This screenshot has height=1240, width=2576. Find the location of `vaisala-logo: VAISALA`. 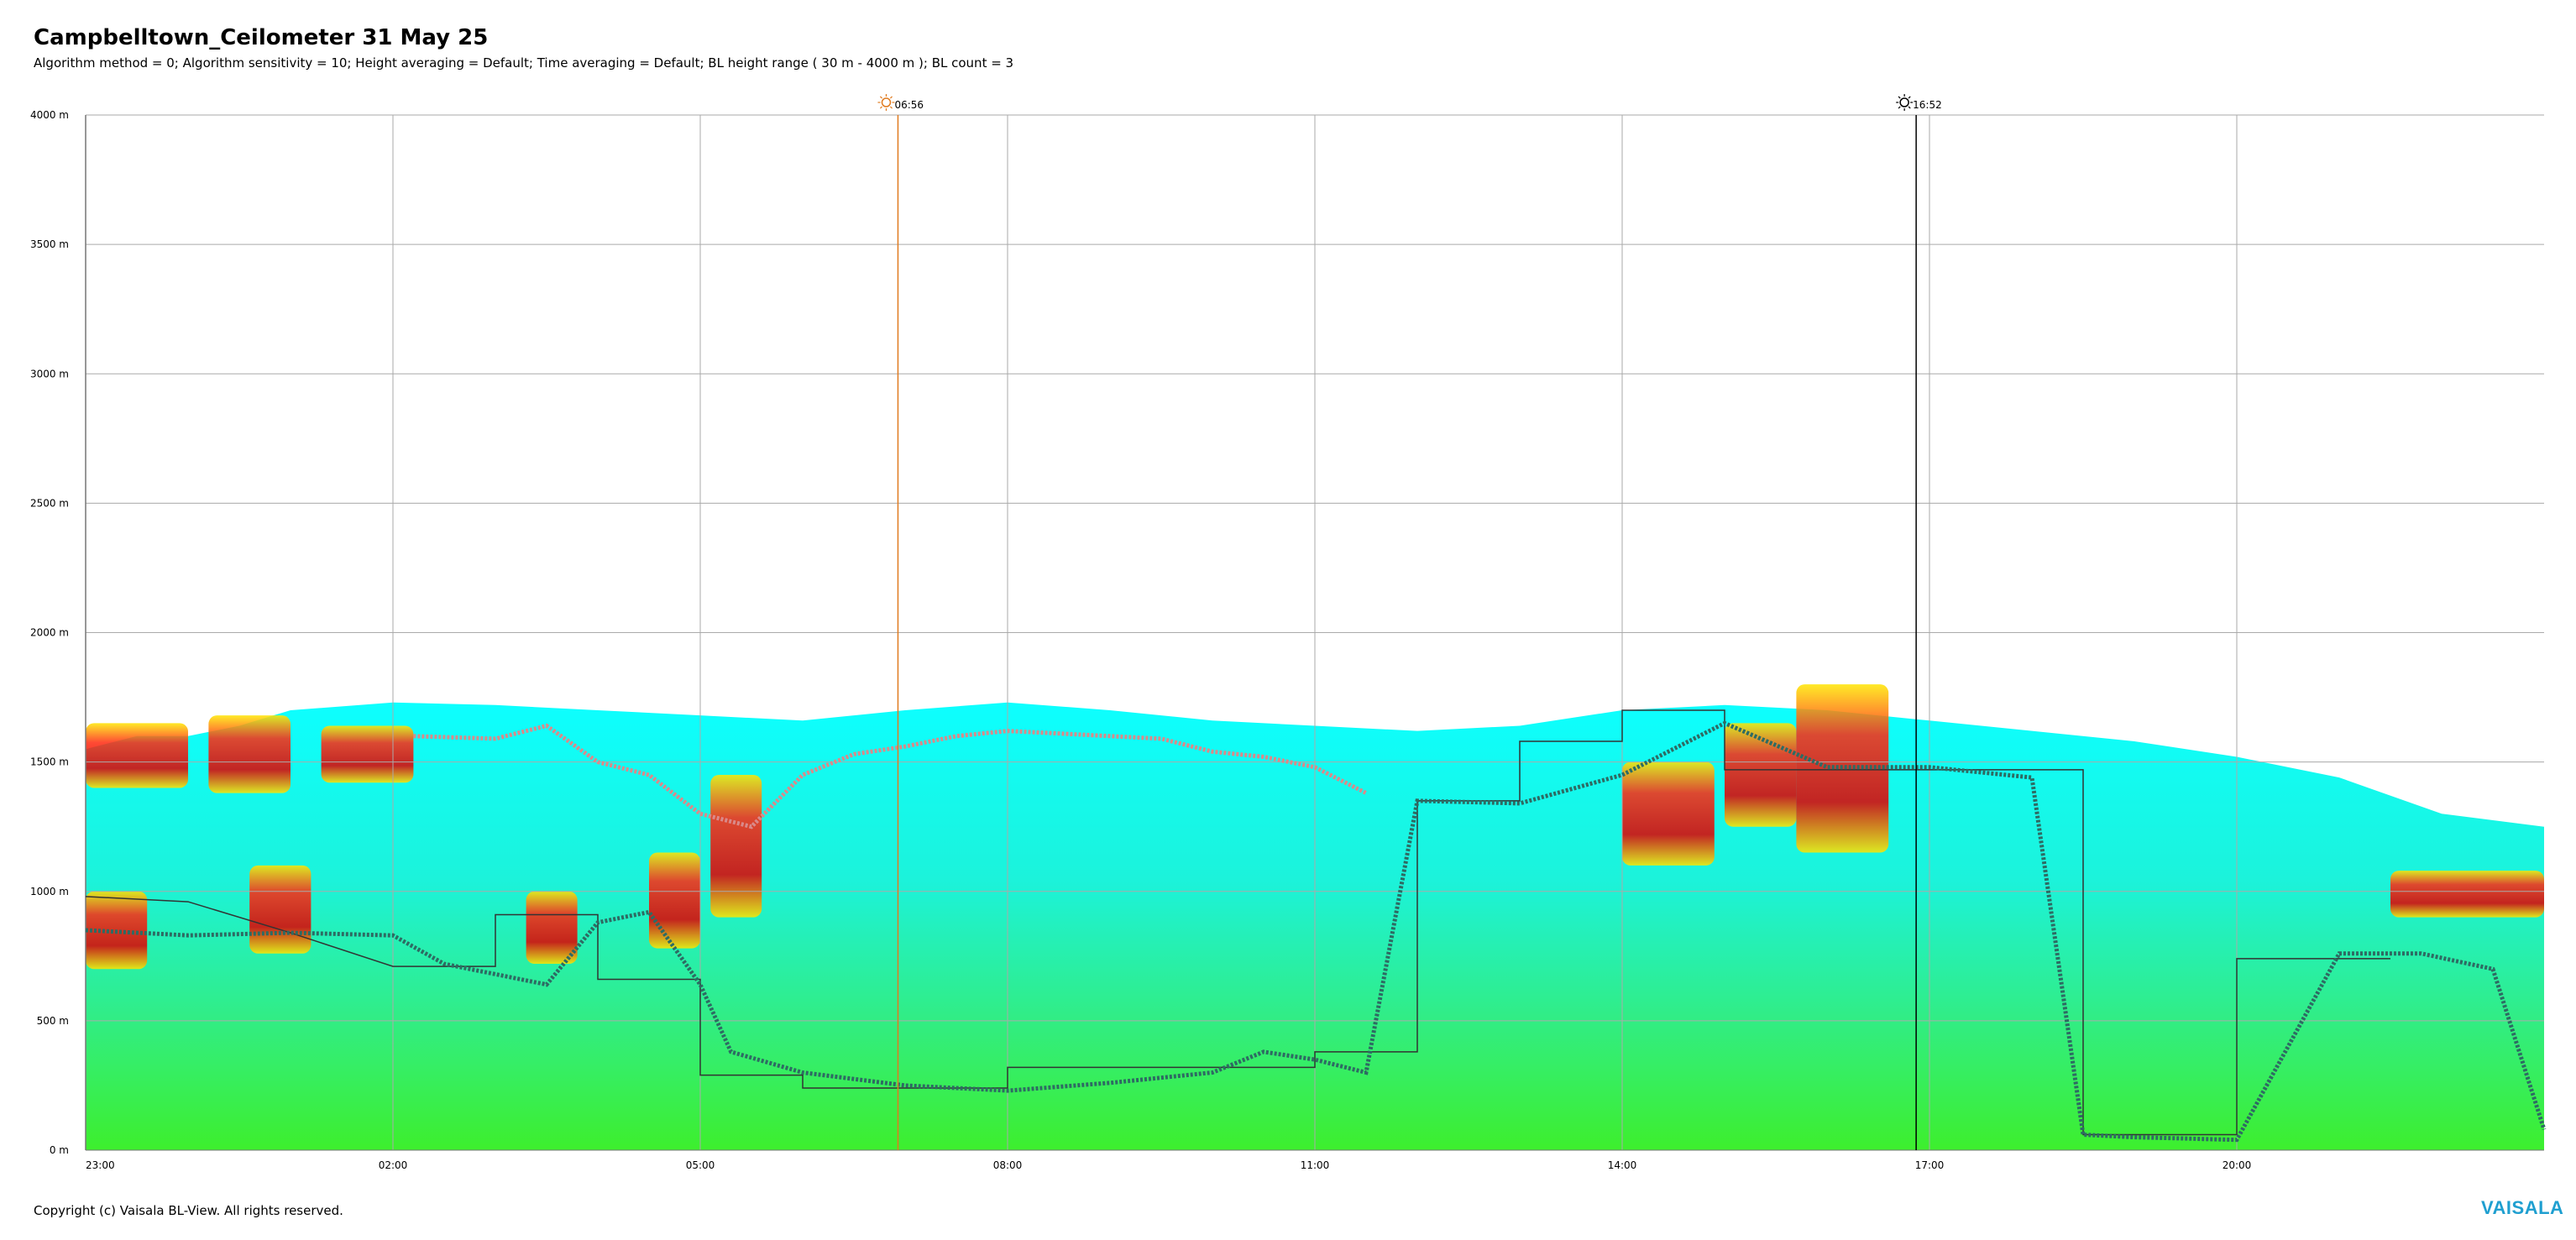

vaisala-logo: VAISALA is located at coordinates (2522, 1207).